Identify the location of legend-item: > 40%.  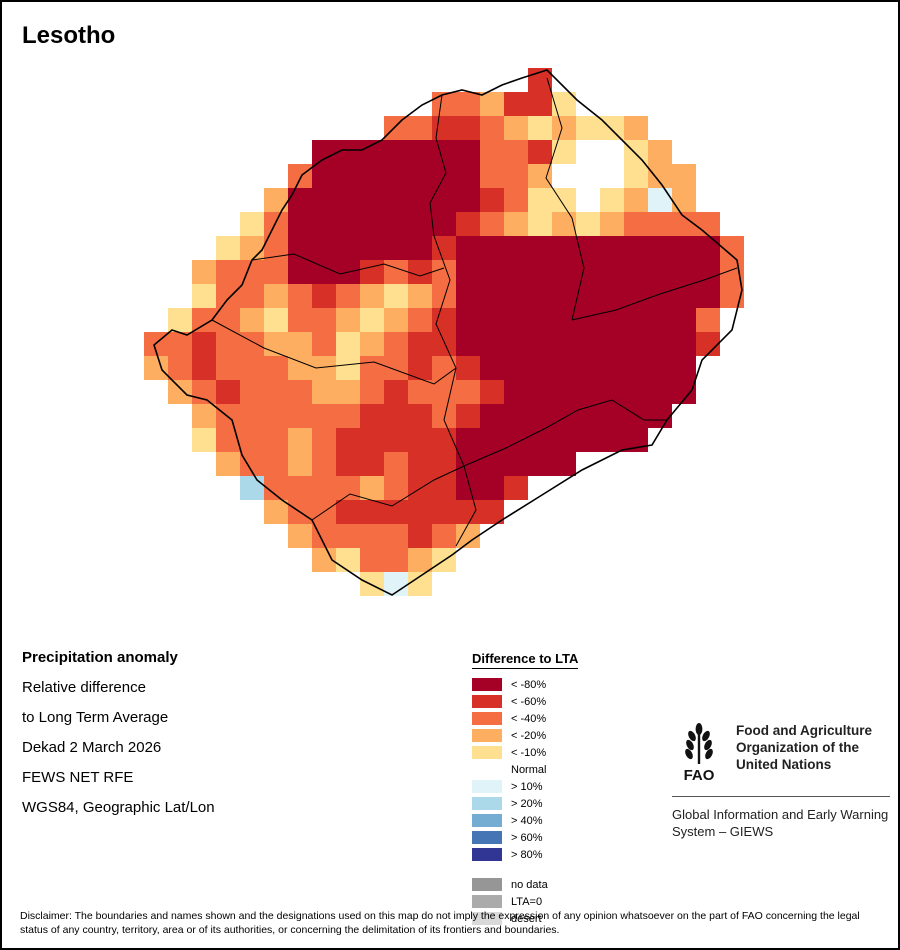
(572, 820).